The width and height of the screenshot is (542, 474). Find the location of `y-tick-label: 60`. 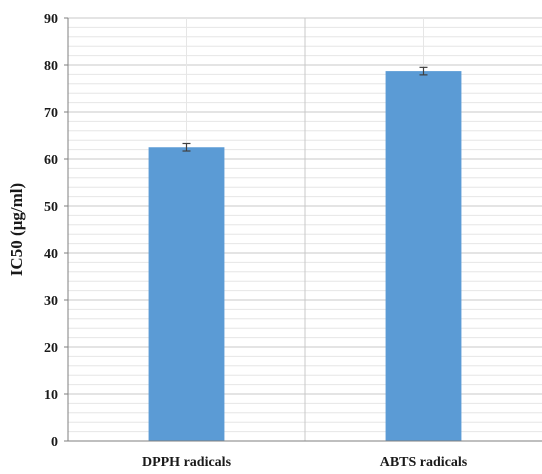

y-tick-label: 60 is located at coordinates (51, 160).